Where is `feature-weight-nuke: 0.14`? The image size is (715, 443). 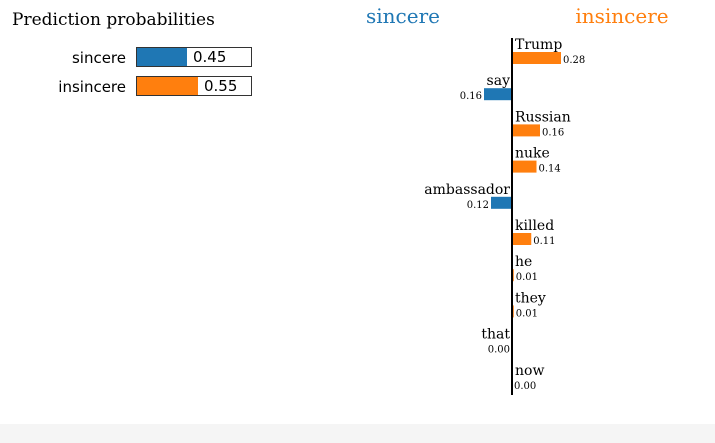 feature-weight-nuke: 0.14 is located at coordinates (550, 169).